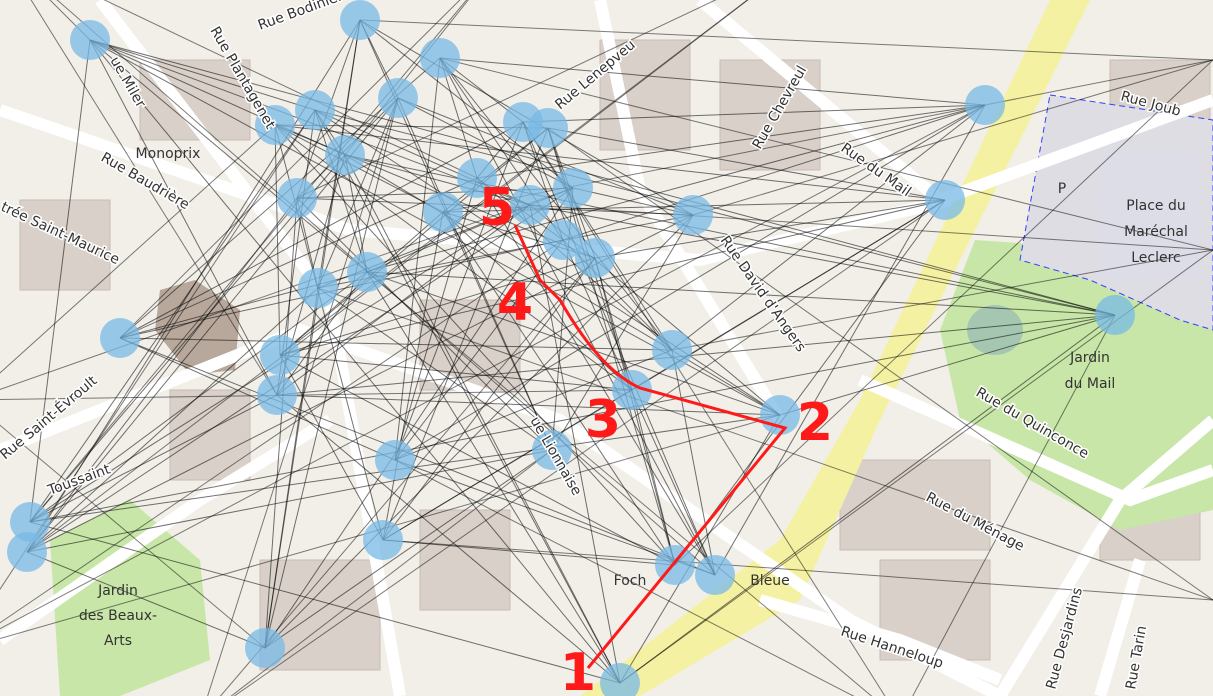 The image size is (1213, 696). Describe the element at coordinates (515, 303) in the screenshot. I see `route-stop-number: 4` at that location.